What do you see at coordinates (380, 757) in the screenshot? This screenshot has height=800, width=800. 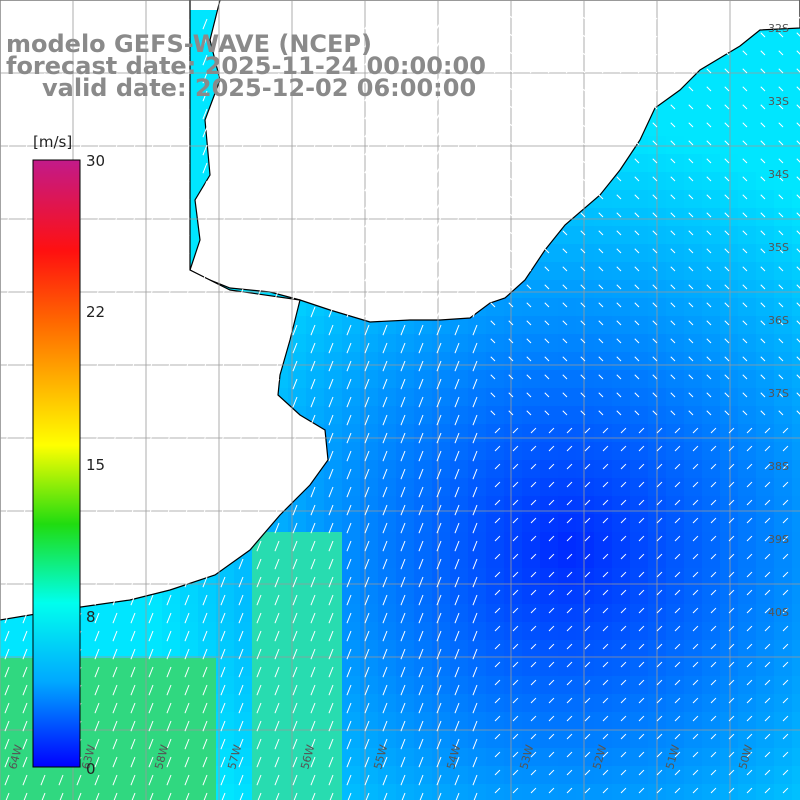 I see `longitude-labels: 64W 63W 58W 57W 56W 55W 54W 53W 52W 51W 50W` at bounding box center [380, 757].